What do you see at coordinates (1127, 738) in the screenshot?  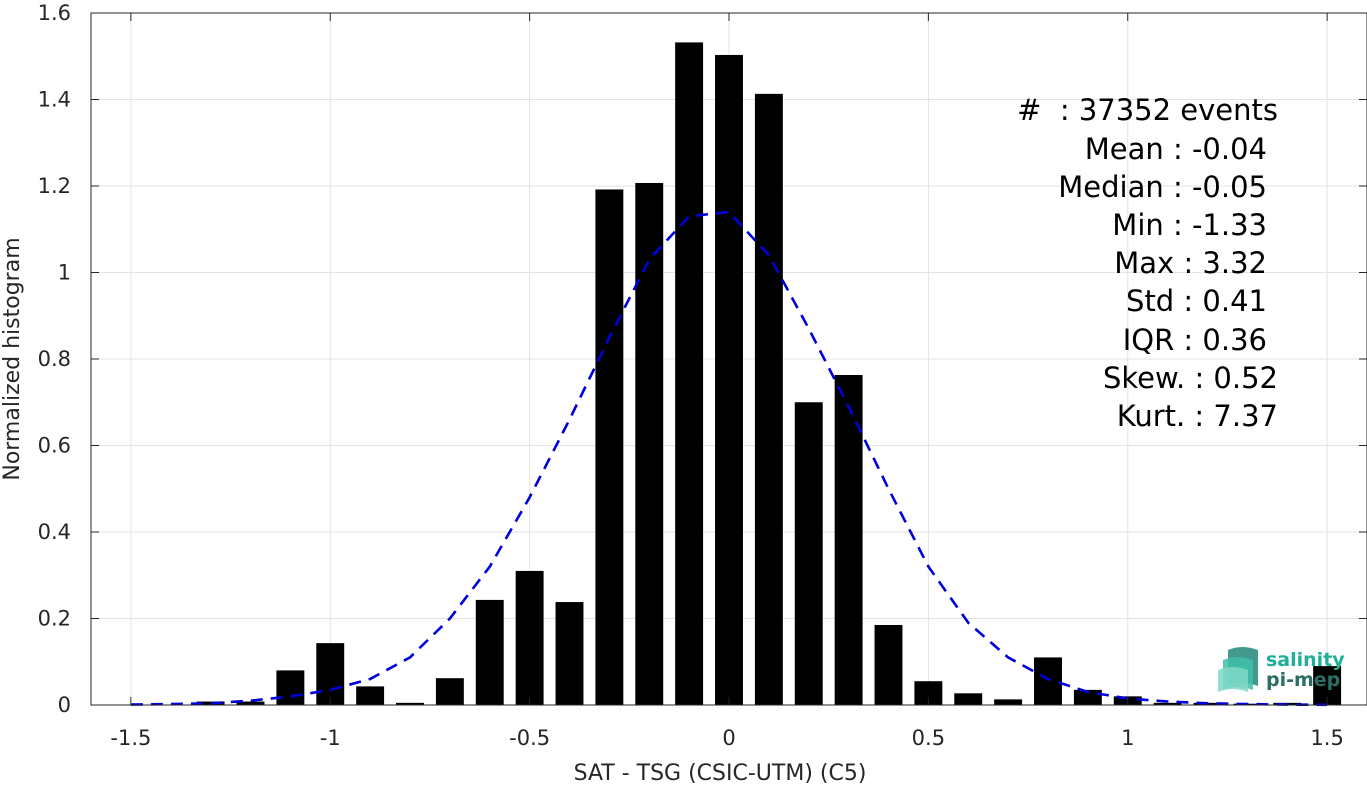 I see `x-tick-label: 1` at bounding box center [1127, 738].